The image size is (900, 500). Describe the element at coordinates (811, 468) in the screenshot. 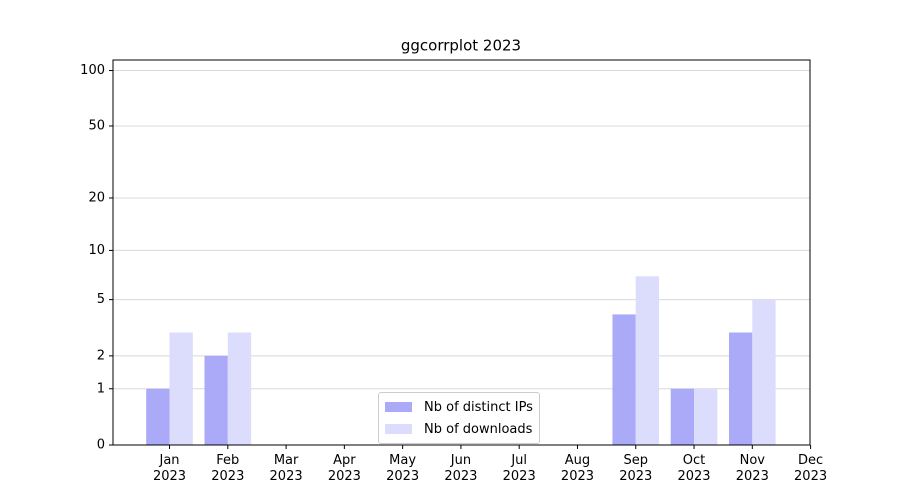

I see `x-tick-label: Dec 2023` at that location.